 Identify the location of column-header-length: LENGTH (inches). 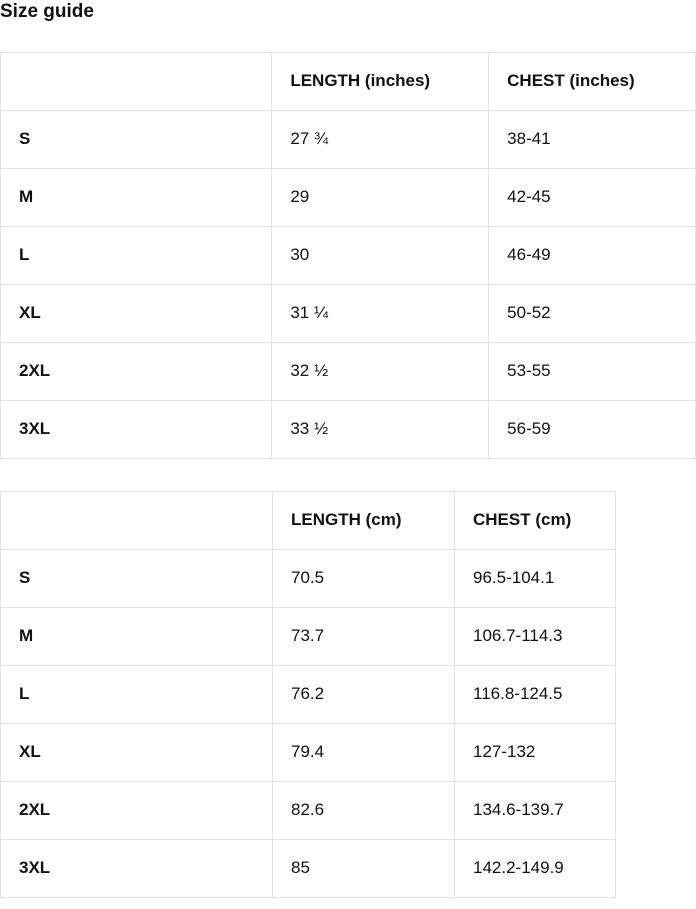
(380, 81).